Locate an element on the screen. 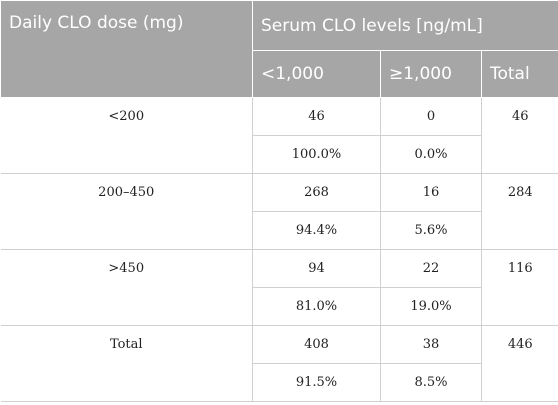  pct-ge-cell: 5.6% is located at coordinates (431, 230).